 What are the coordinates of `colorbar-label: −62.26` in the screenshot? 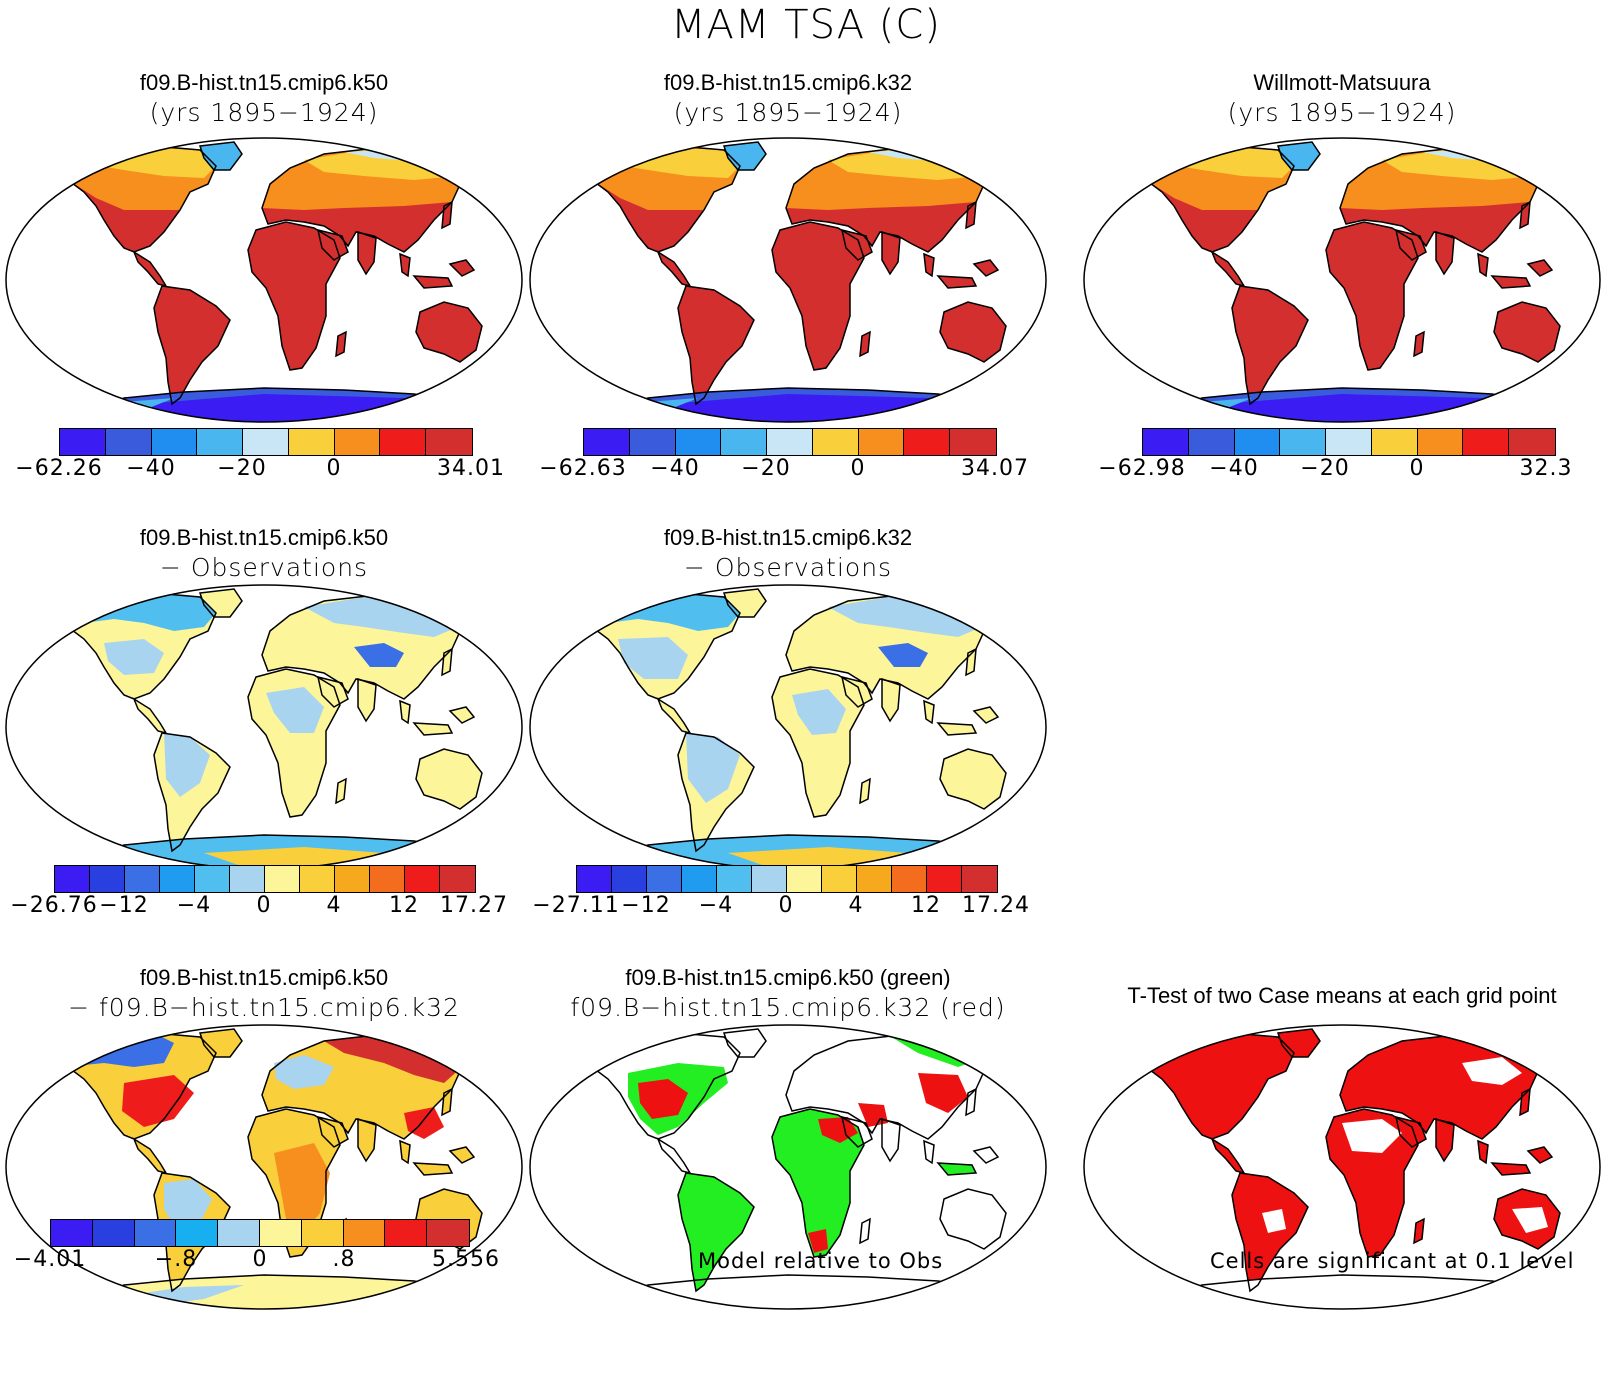 It's located at (59, 468).